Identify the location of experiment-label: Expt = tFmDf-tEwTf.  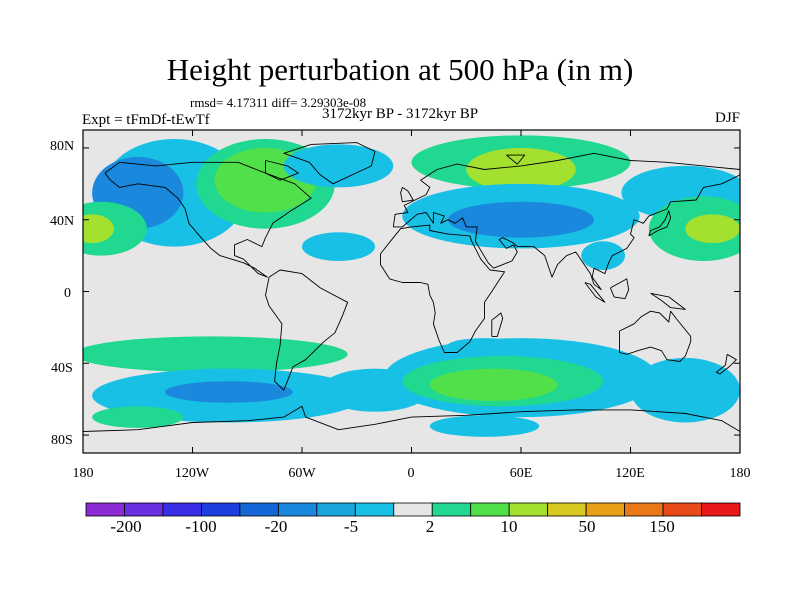
(146, 120).